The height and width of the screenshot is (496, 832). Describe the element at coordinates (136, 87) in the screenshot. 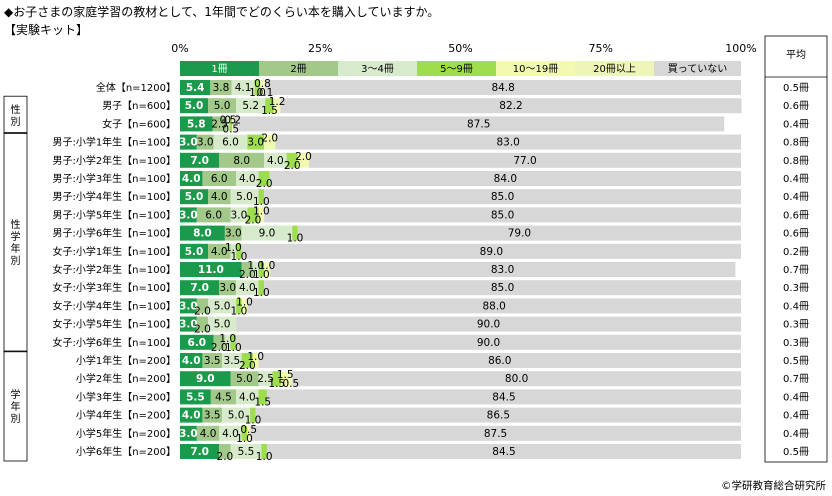

I see `row-label: 全体【n=1200】` at that location.